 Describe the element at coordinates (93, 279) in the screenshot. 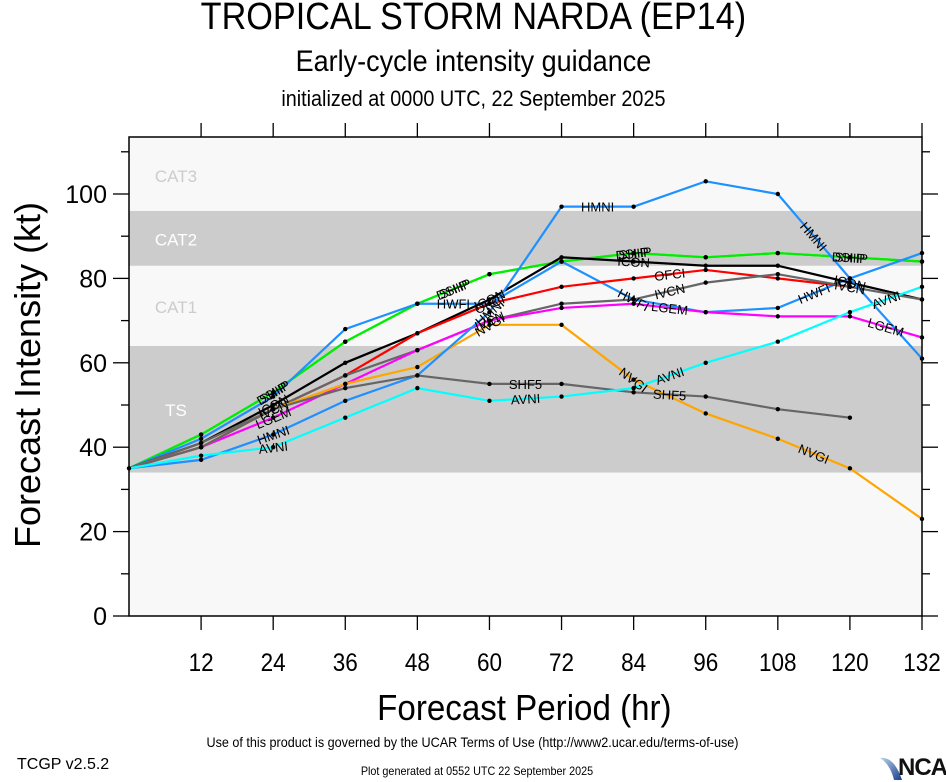

I see `y-tick-label: 80` at that location.